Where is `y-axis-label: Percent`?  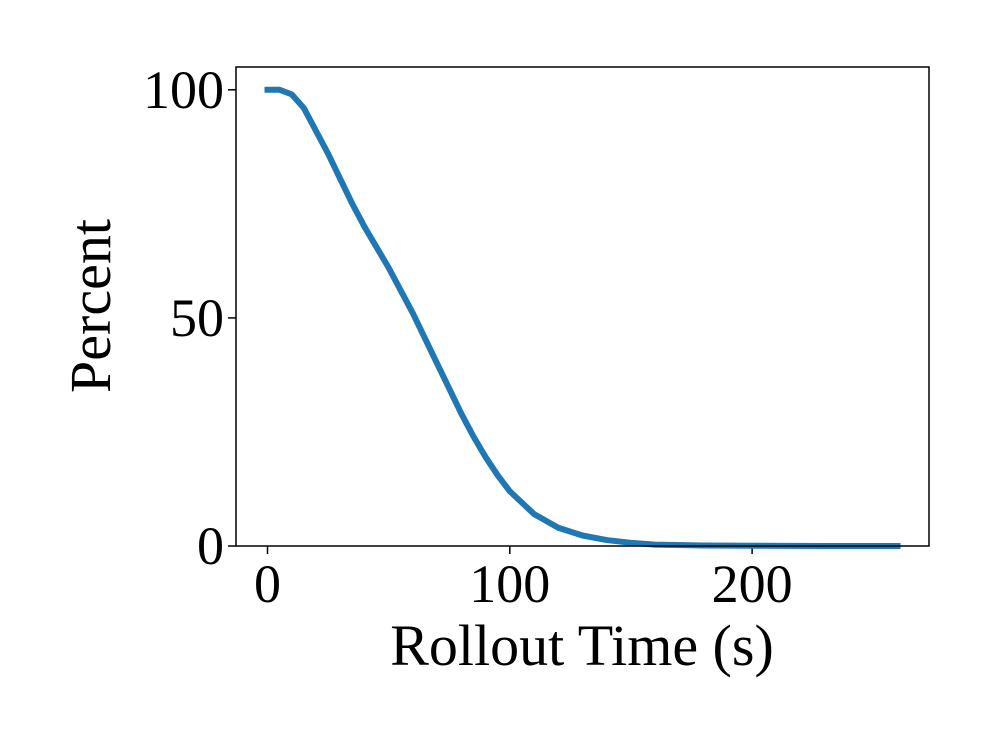
y-axis-label: Percent is located at coordinates (90, 306).